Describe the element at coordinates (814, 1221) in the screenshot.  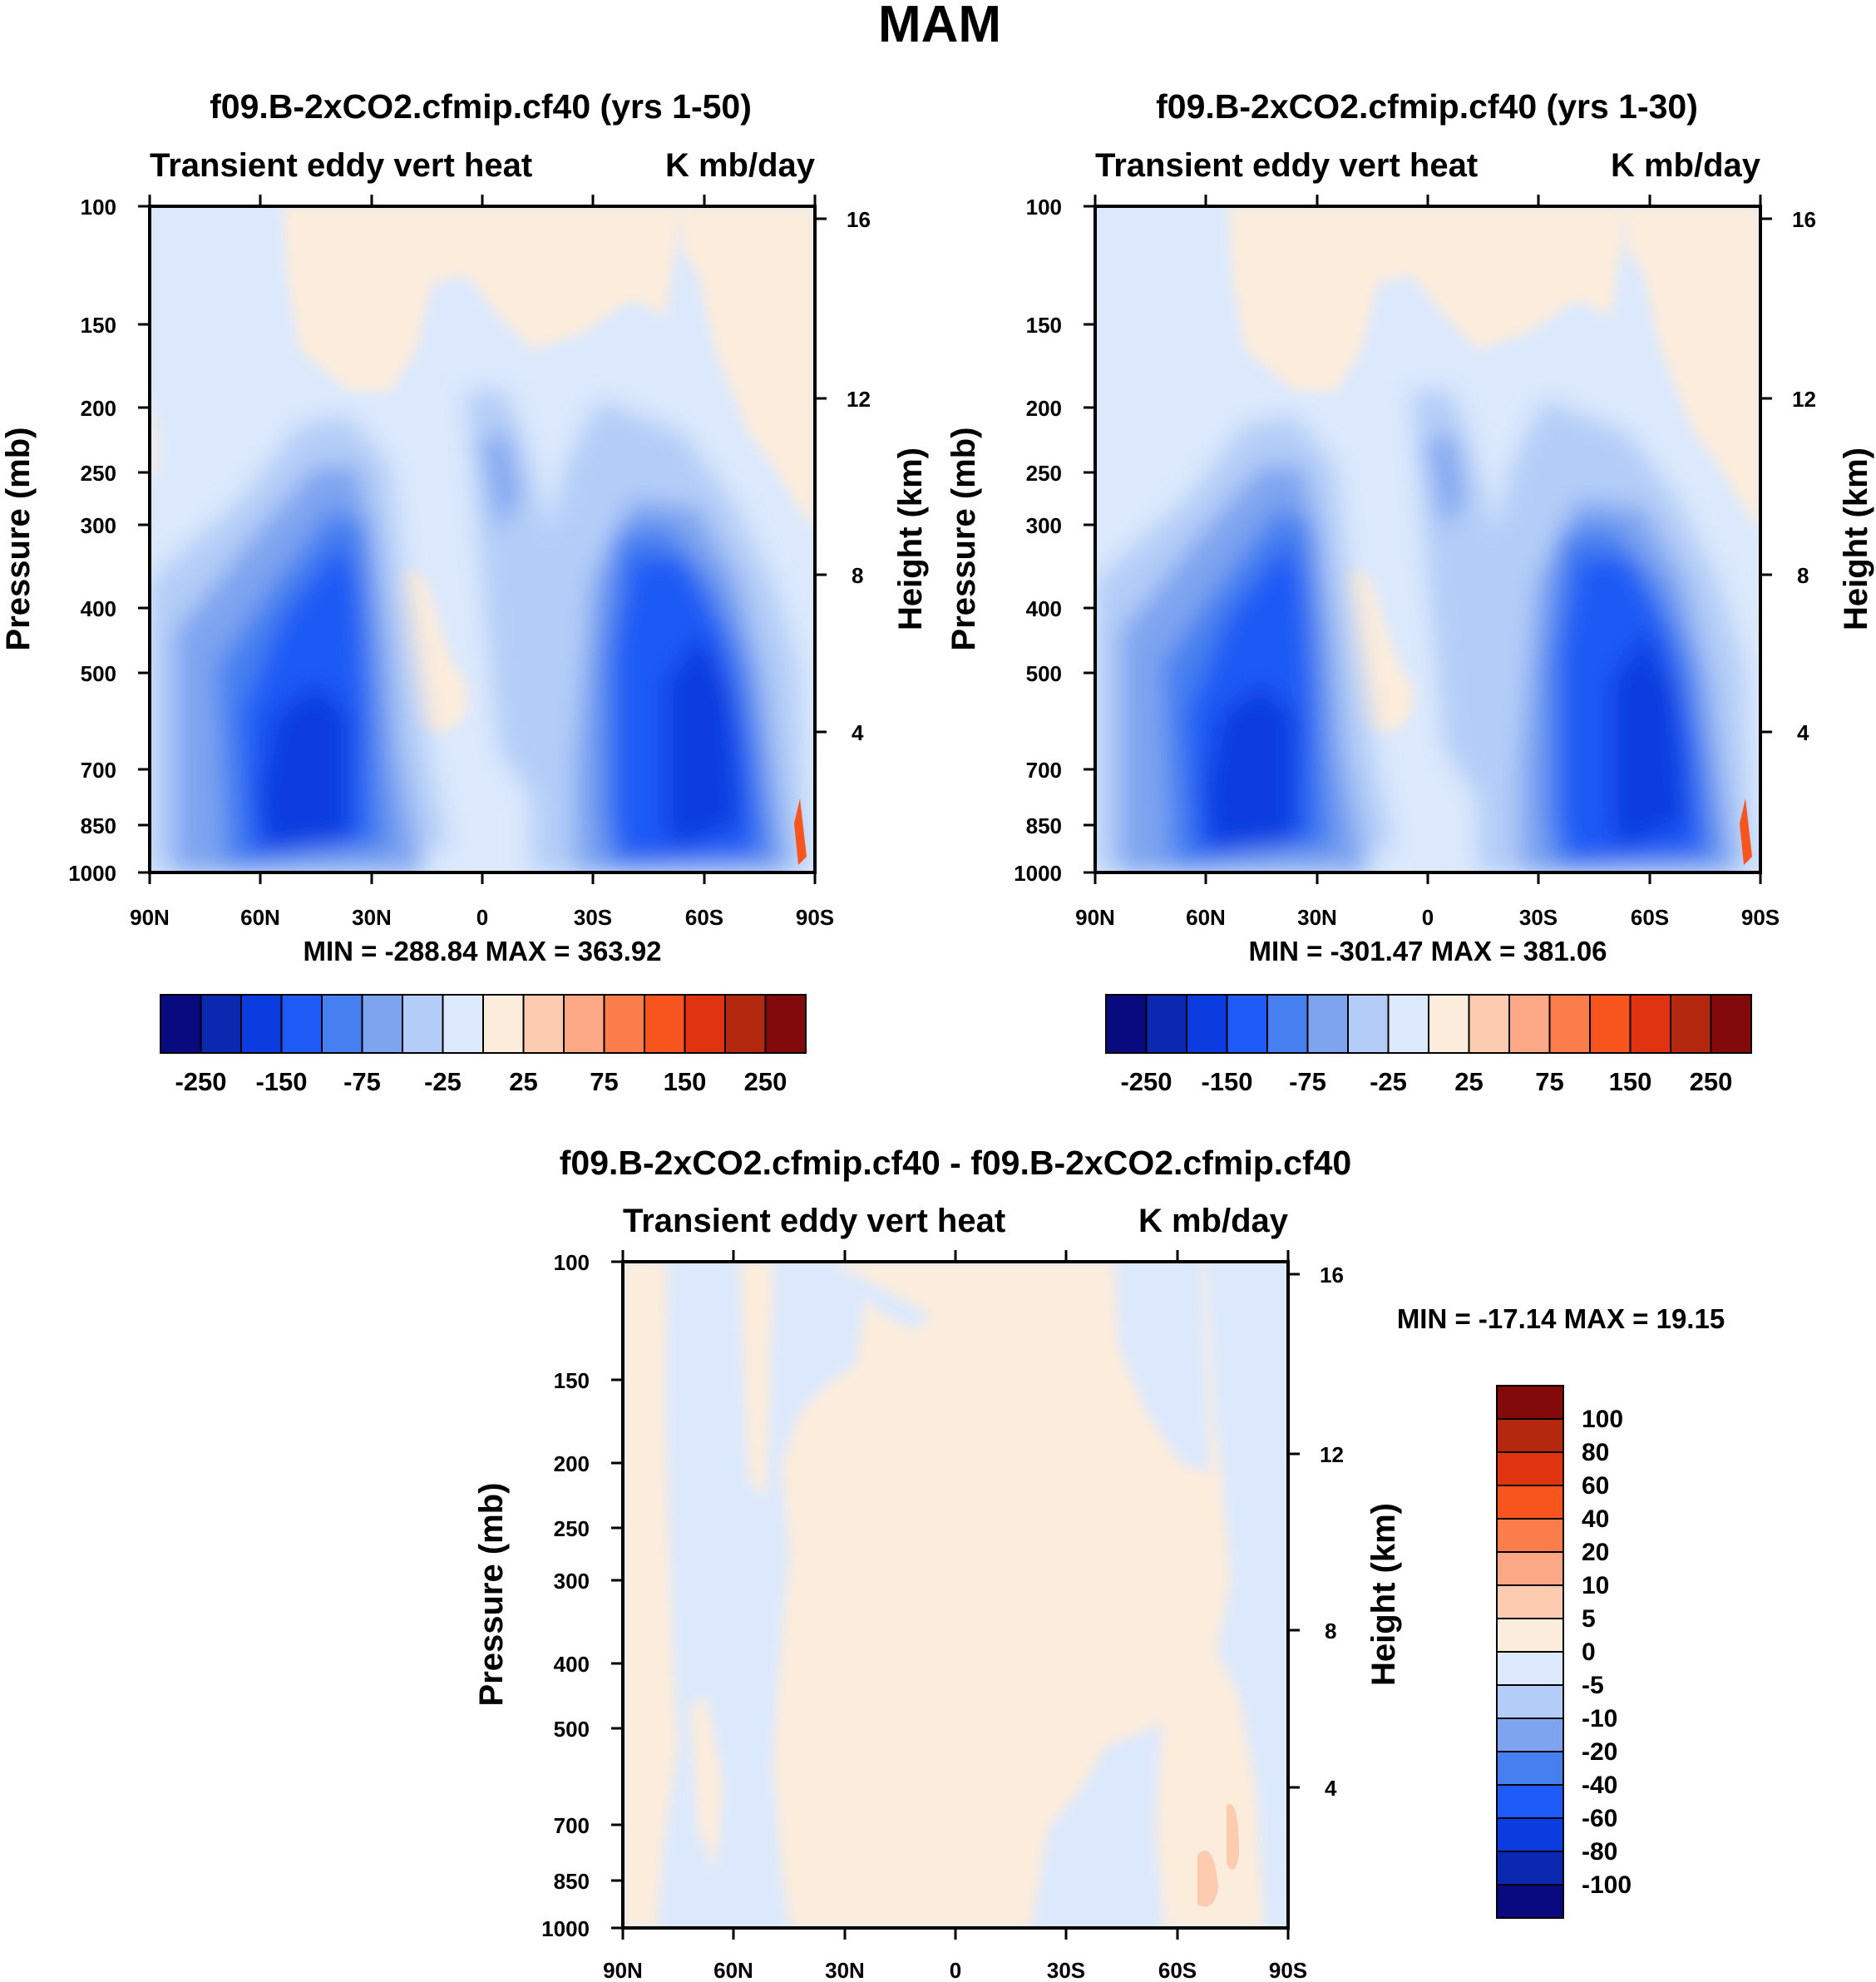
I see `panel-c-subtitle-left: Transient eddy vert heat` at that location.